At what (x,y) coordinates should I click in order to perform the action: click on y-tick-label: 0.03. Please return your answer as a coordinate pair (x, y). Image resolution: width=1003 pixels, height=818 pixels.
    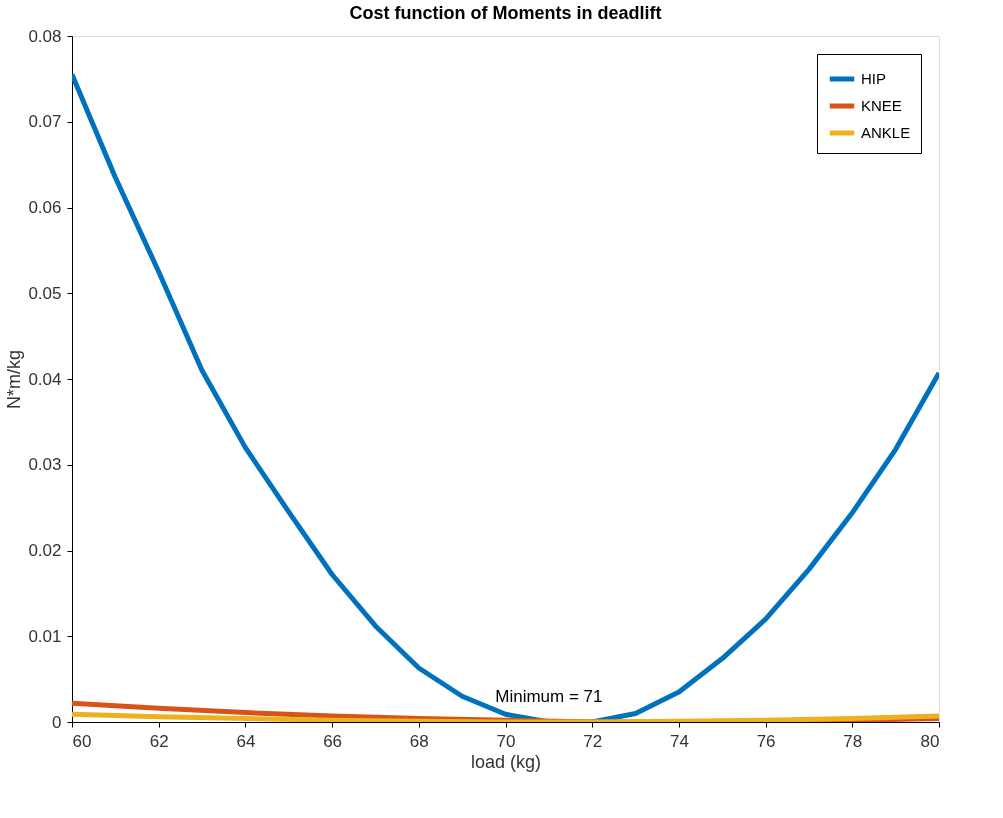
    Looking at the image, I should click on (45, 465).